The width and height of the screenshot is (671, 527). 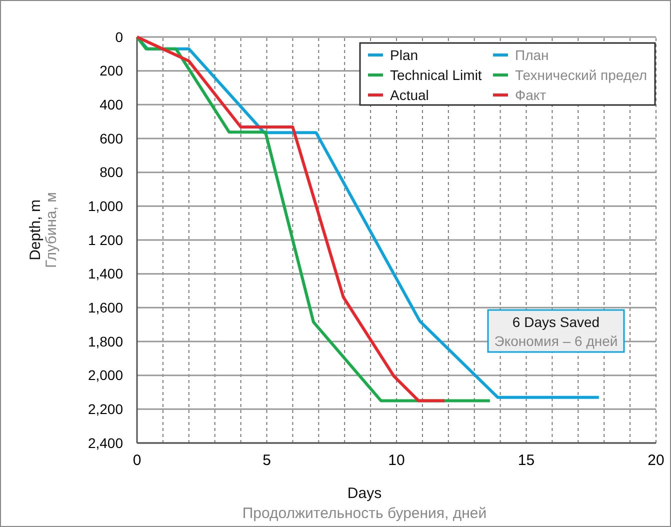 What do you see at coordinates (556, 331) in the screenshot?
I see `annotation: 6 Days Saved Экономия – 6 дней` at bounding box center [556, 331].